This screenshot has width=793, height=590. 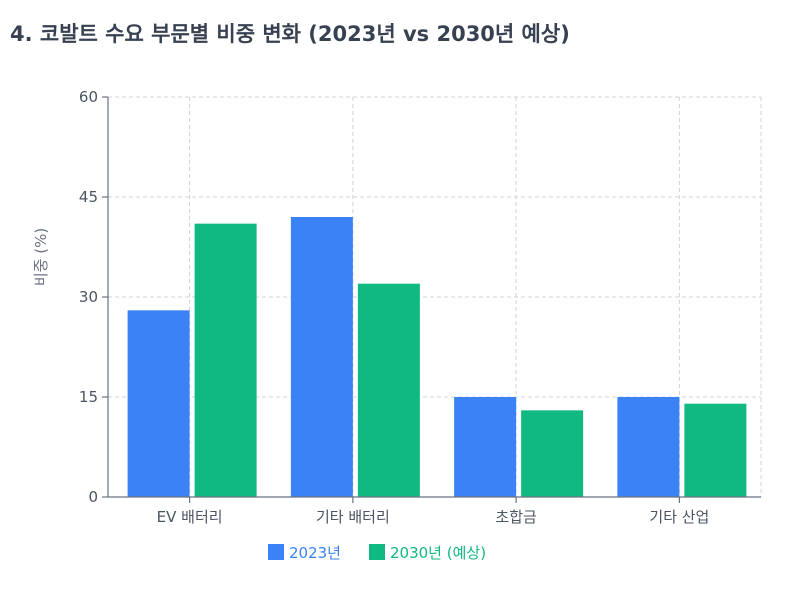 I want to click on chart-title: 4. 코발트 수요 부문별 비중 변화 (2023년 vs 2030년 예상), so click(x=290, y=34).